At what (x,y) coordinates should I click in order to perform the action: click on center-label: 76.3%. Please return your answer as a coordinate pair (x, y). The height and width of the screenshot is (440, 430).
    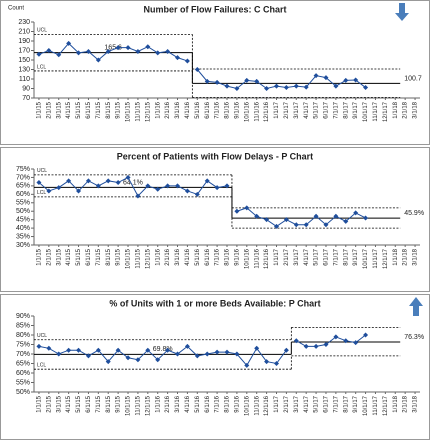
    Looking at the image, I should click on (414, 337).